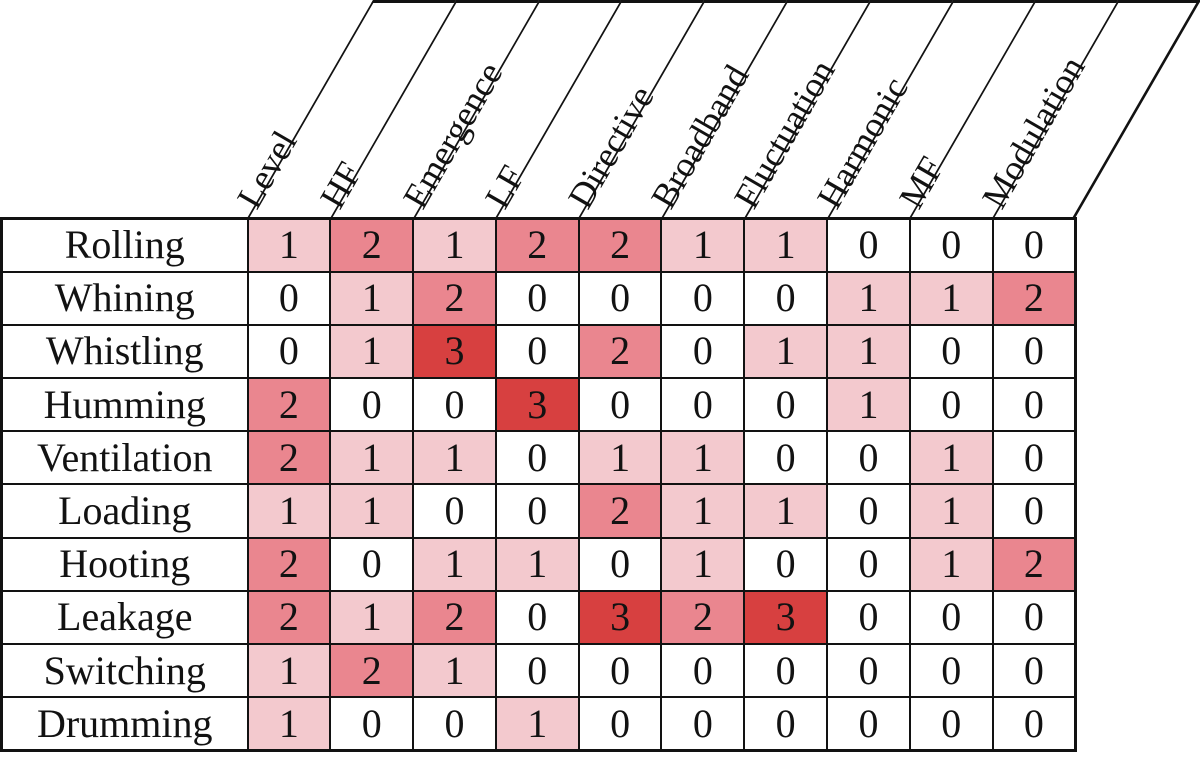  I want to click on row-label: Hooting, so click(124, 564).